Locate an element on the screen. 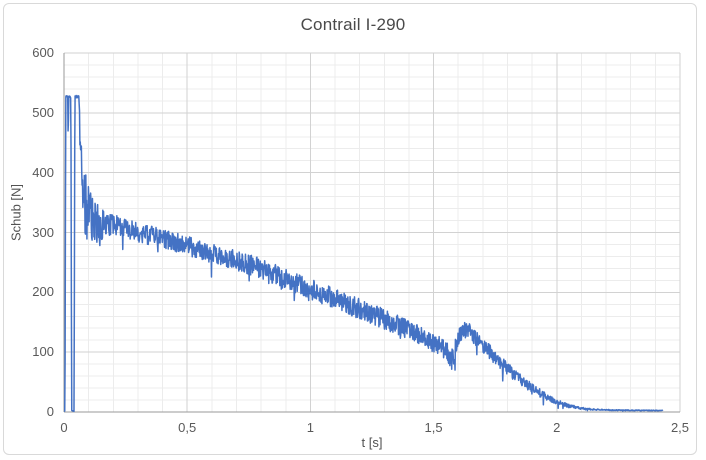  x-tick-label: 2 is located at coordinates (557, 427).